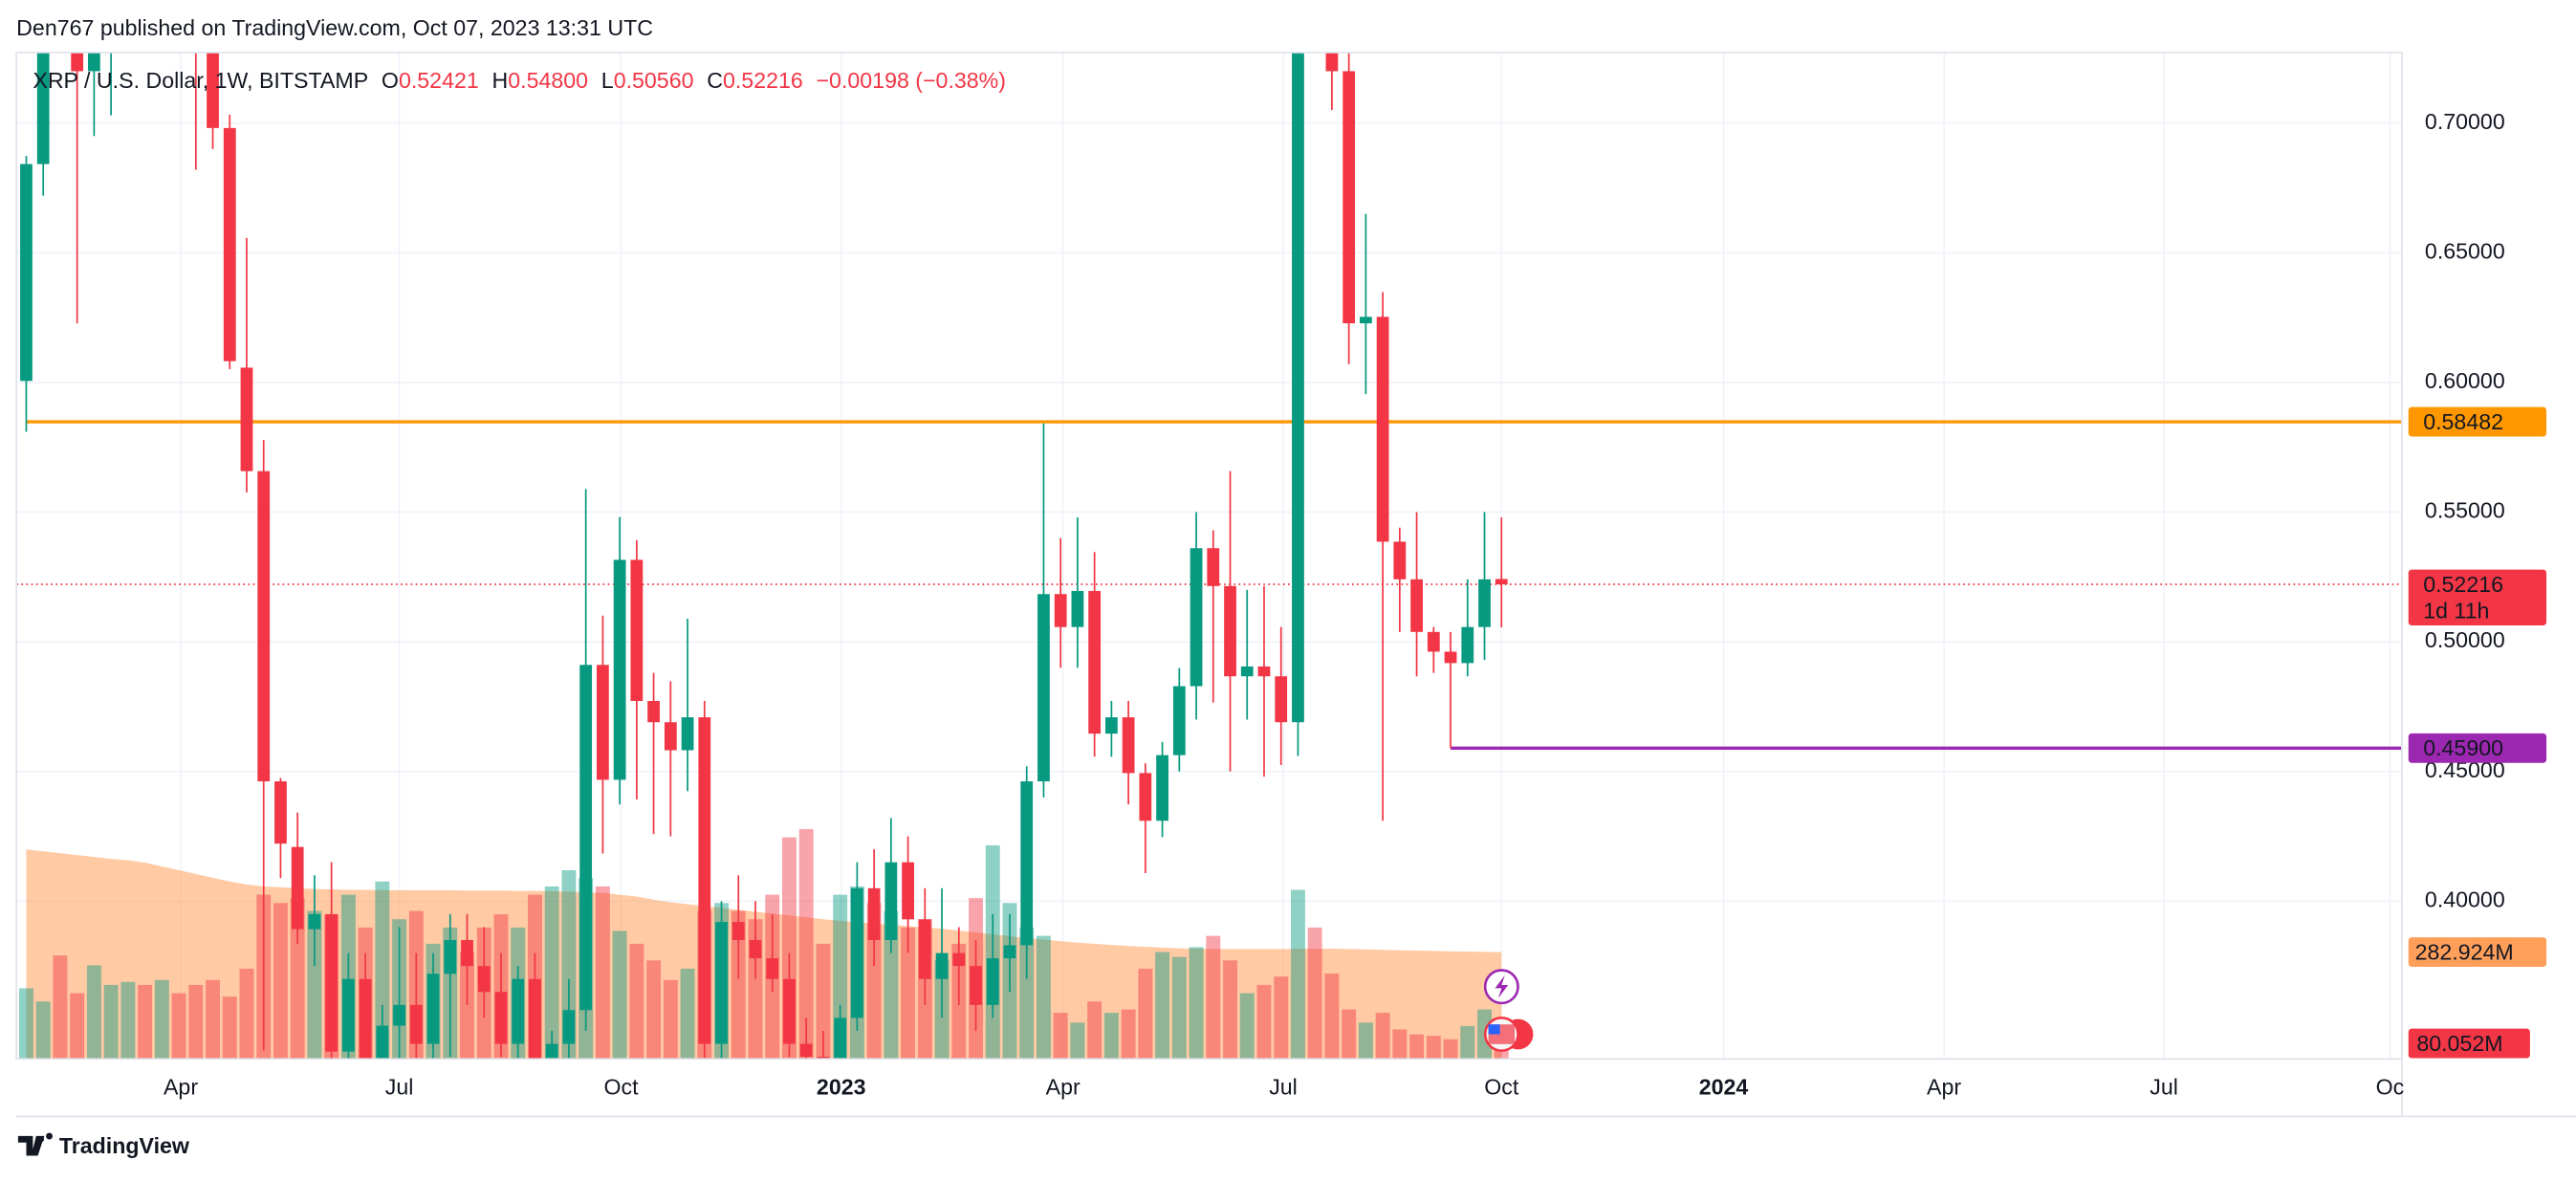  What do you see at coordinates (2164, 1086) in the screenshot?
I see `x-tick-label: Jul` at bounding box center [2164, 1086].